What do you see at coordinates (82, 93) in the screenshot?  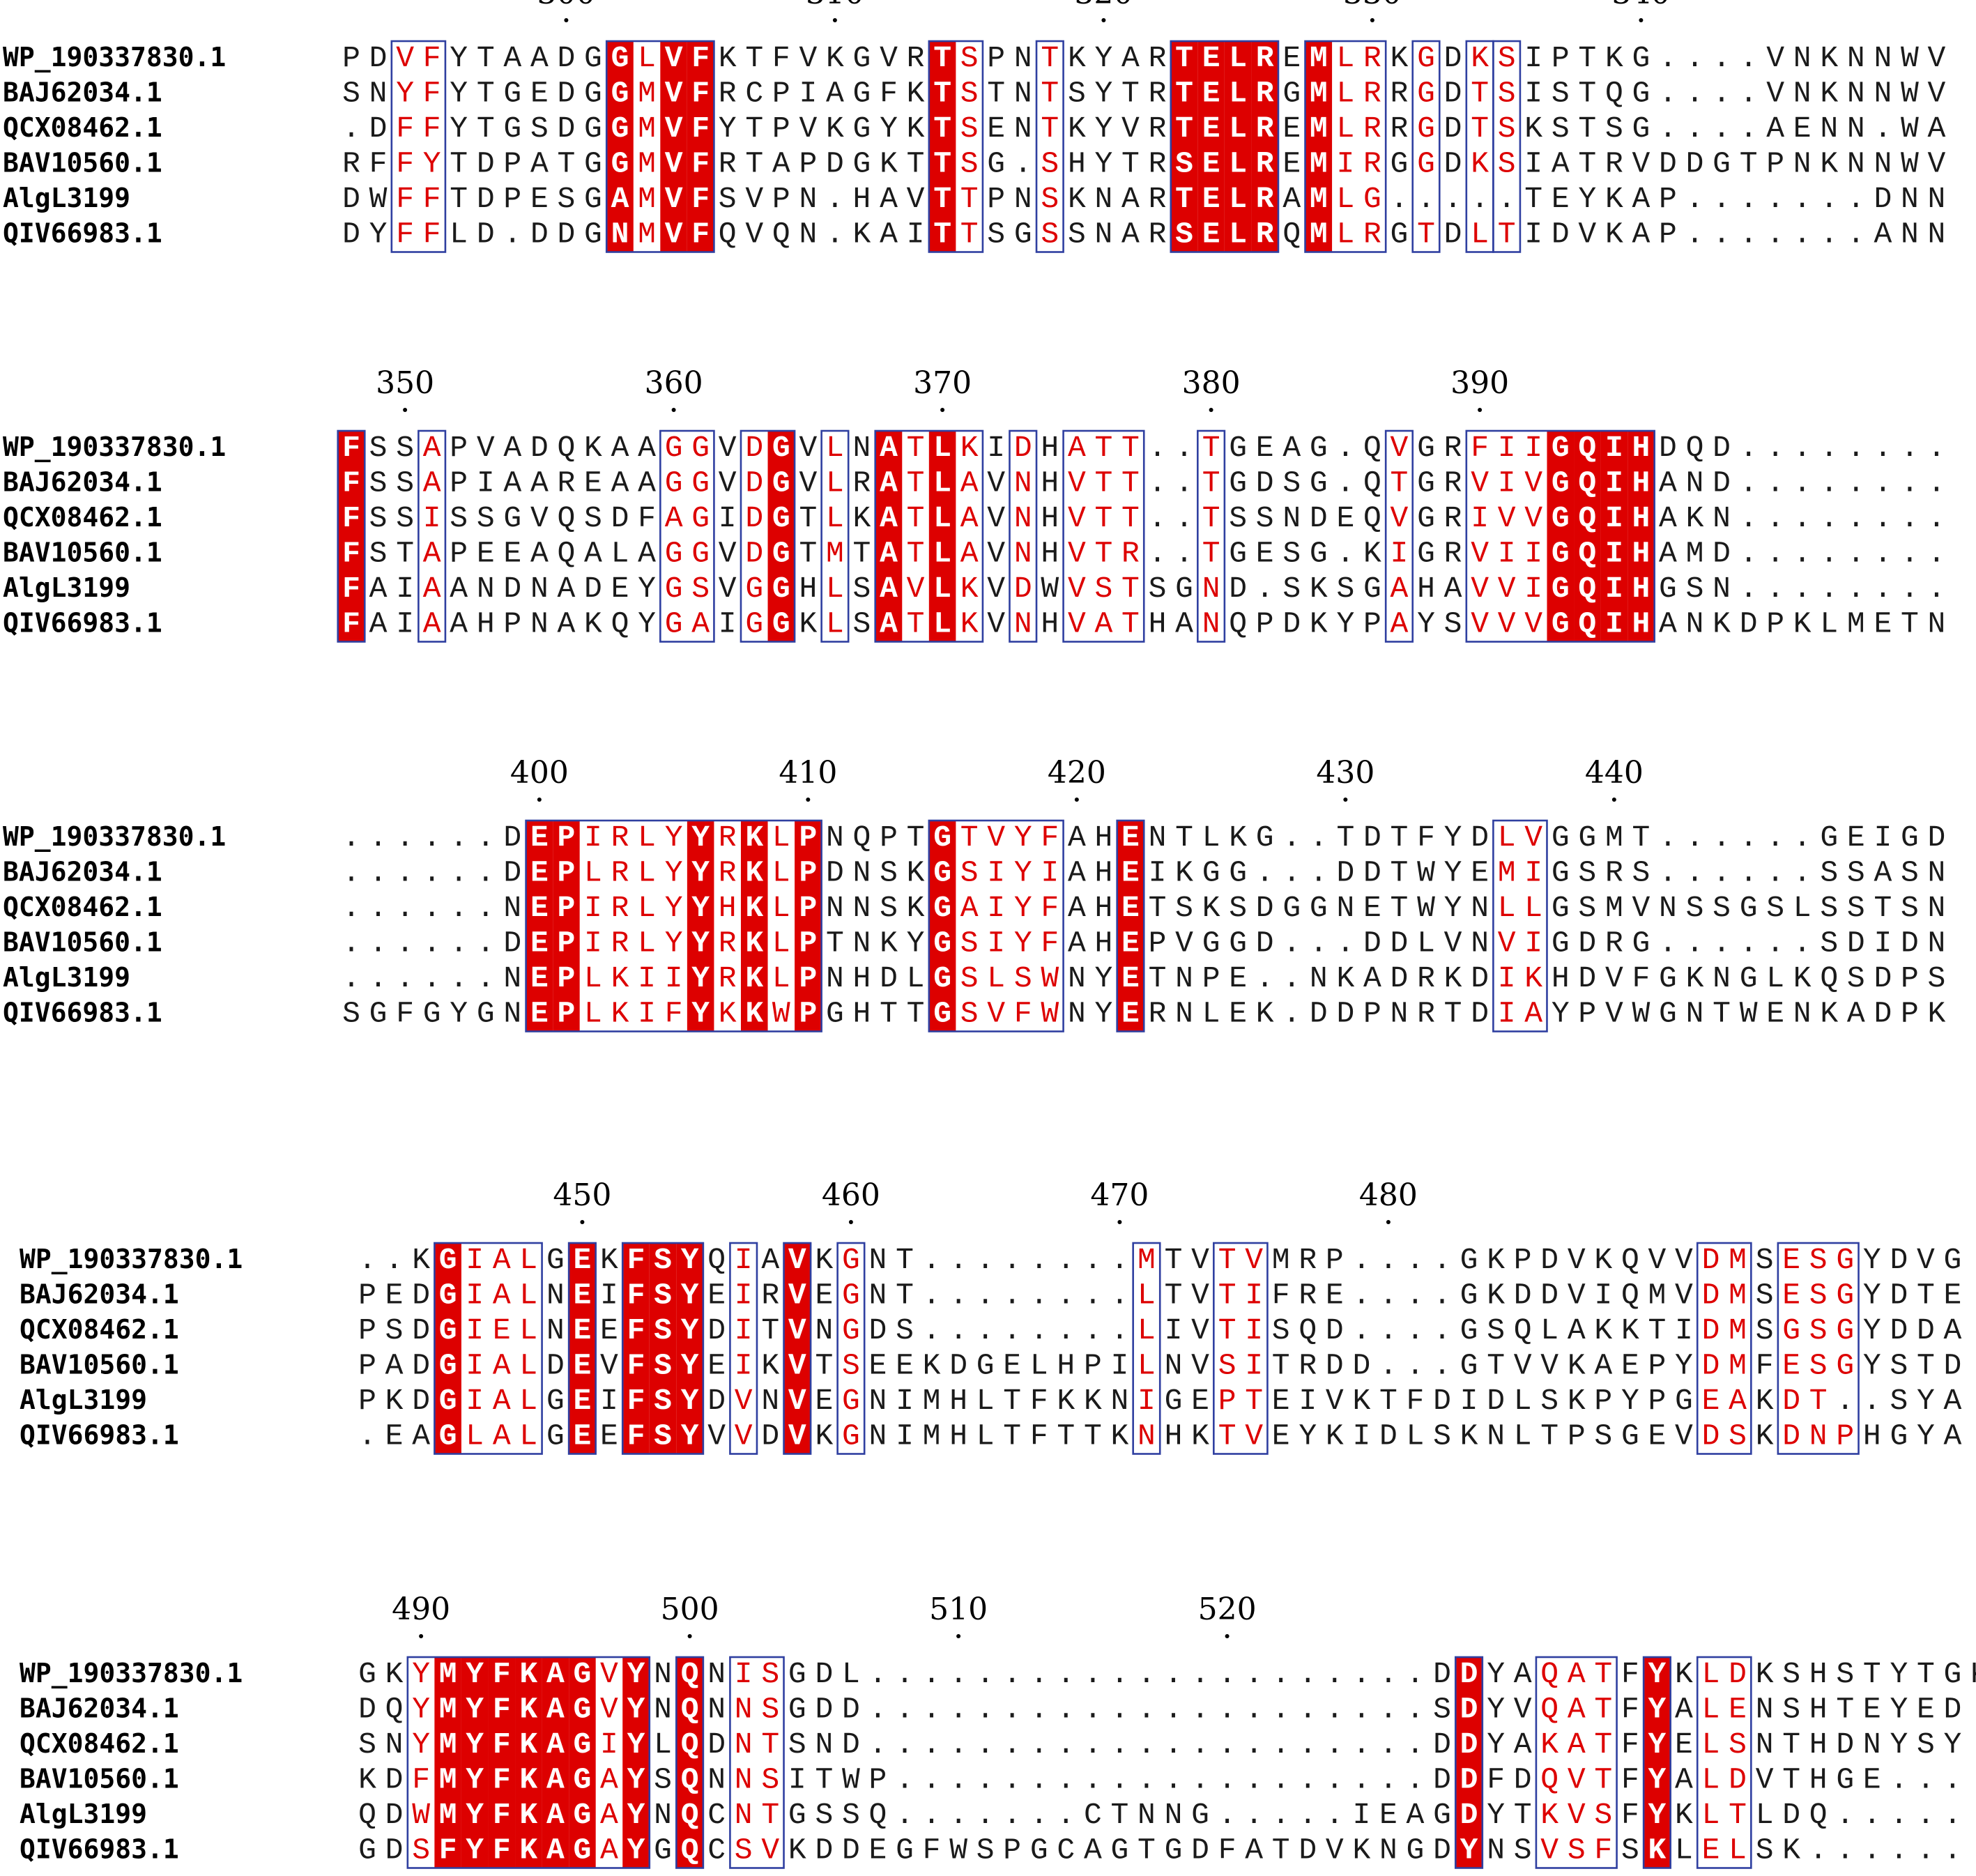 I see `sequence-name: BAJ62034.1` at bounding box center [82, 93].